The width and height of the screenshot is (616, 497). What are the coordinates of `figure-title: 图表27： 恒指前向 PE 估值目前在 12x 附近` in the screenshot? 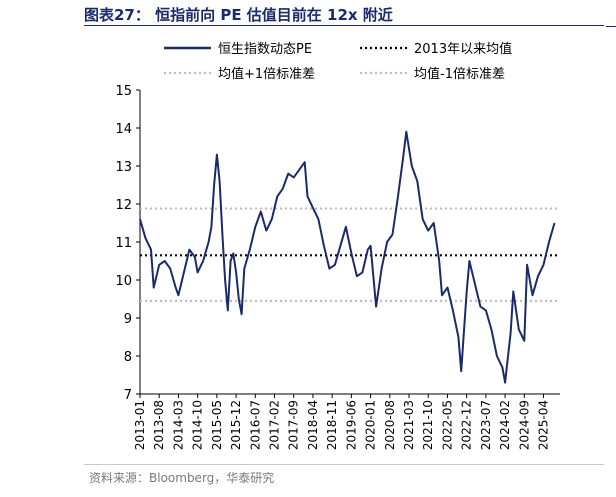 It's located at (238, 15).